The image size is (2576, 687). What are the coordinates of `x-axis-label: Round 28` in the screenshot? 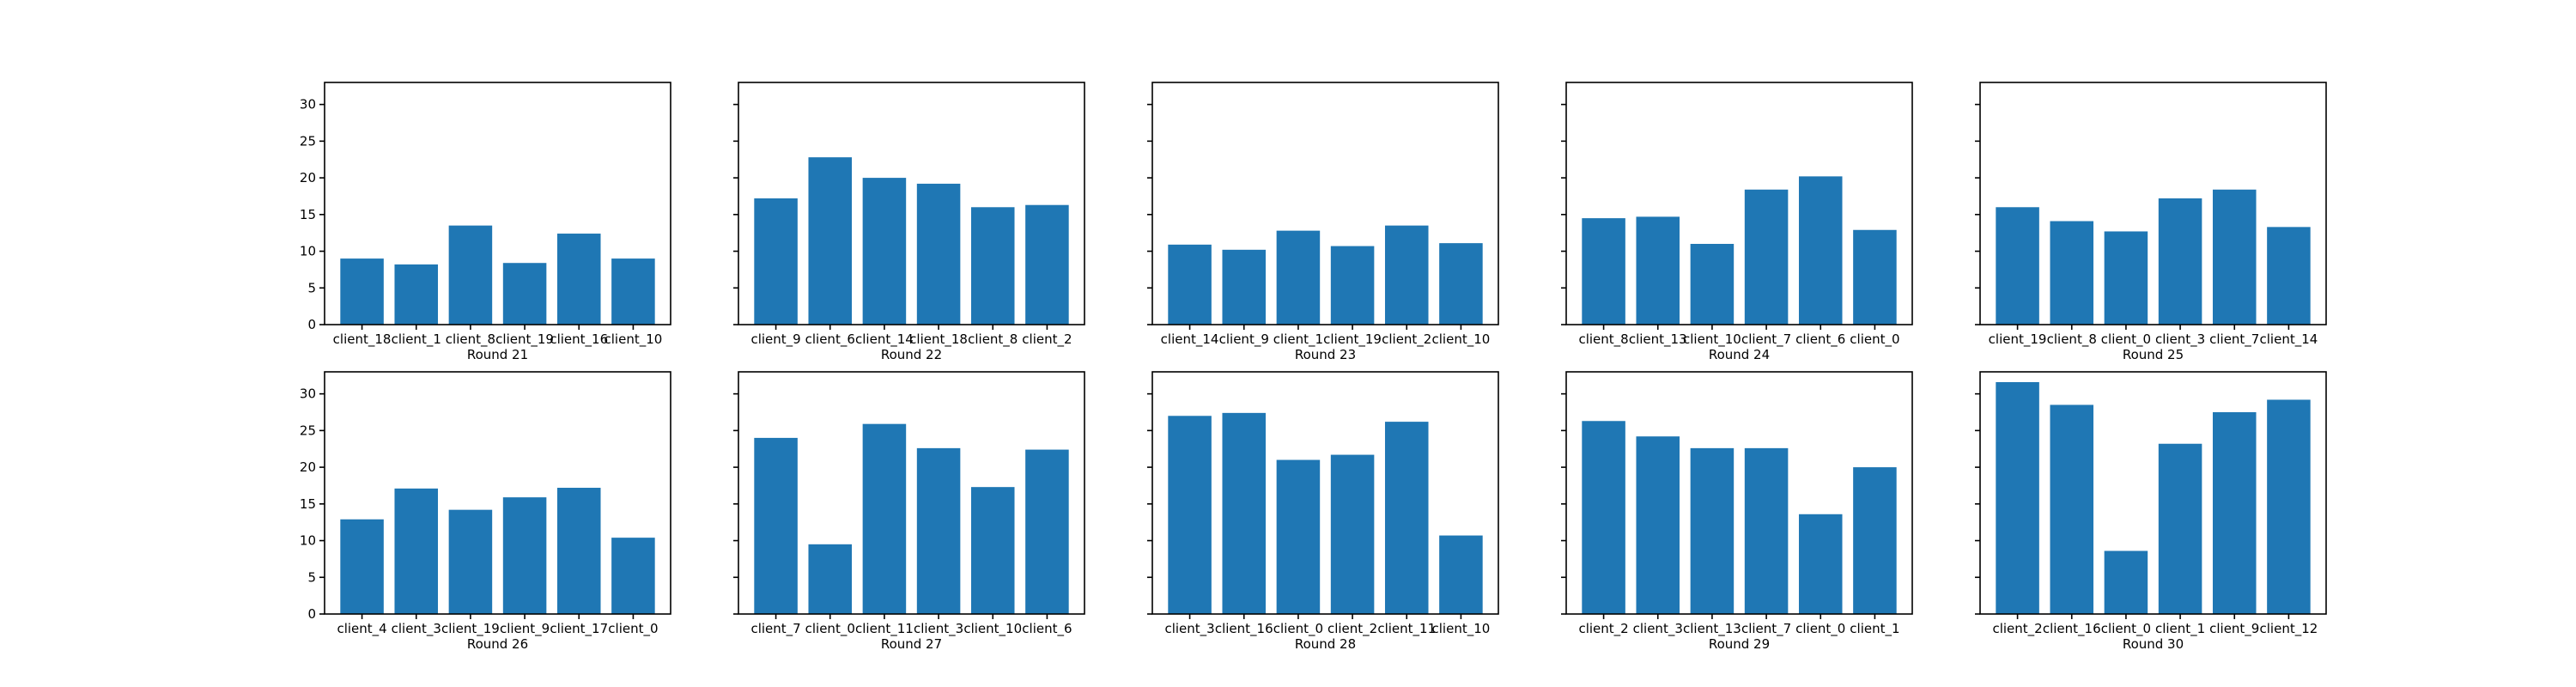 It's located at (1325, 644).